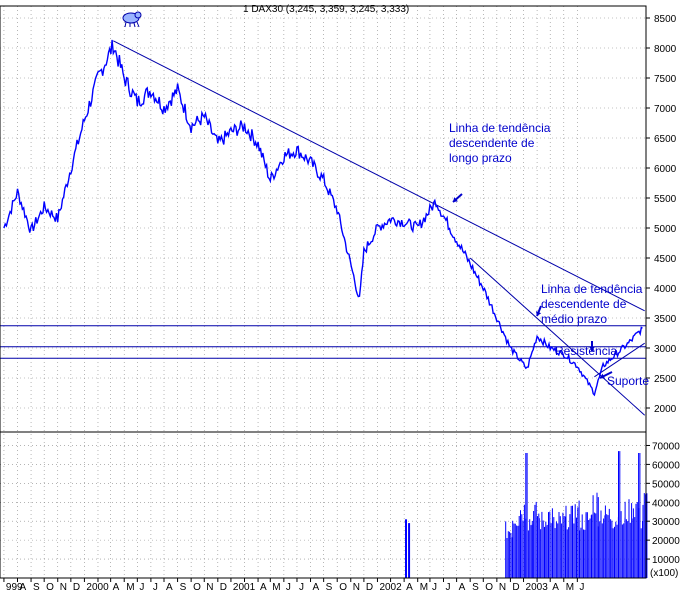 The image size is (689, 592). I want to click on y-tick-label: 2000, so click(665, 409).